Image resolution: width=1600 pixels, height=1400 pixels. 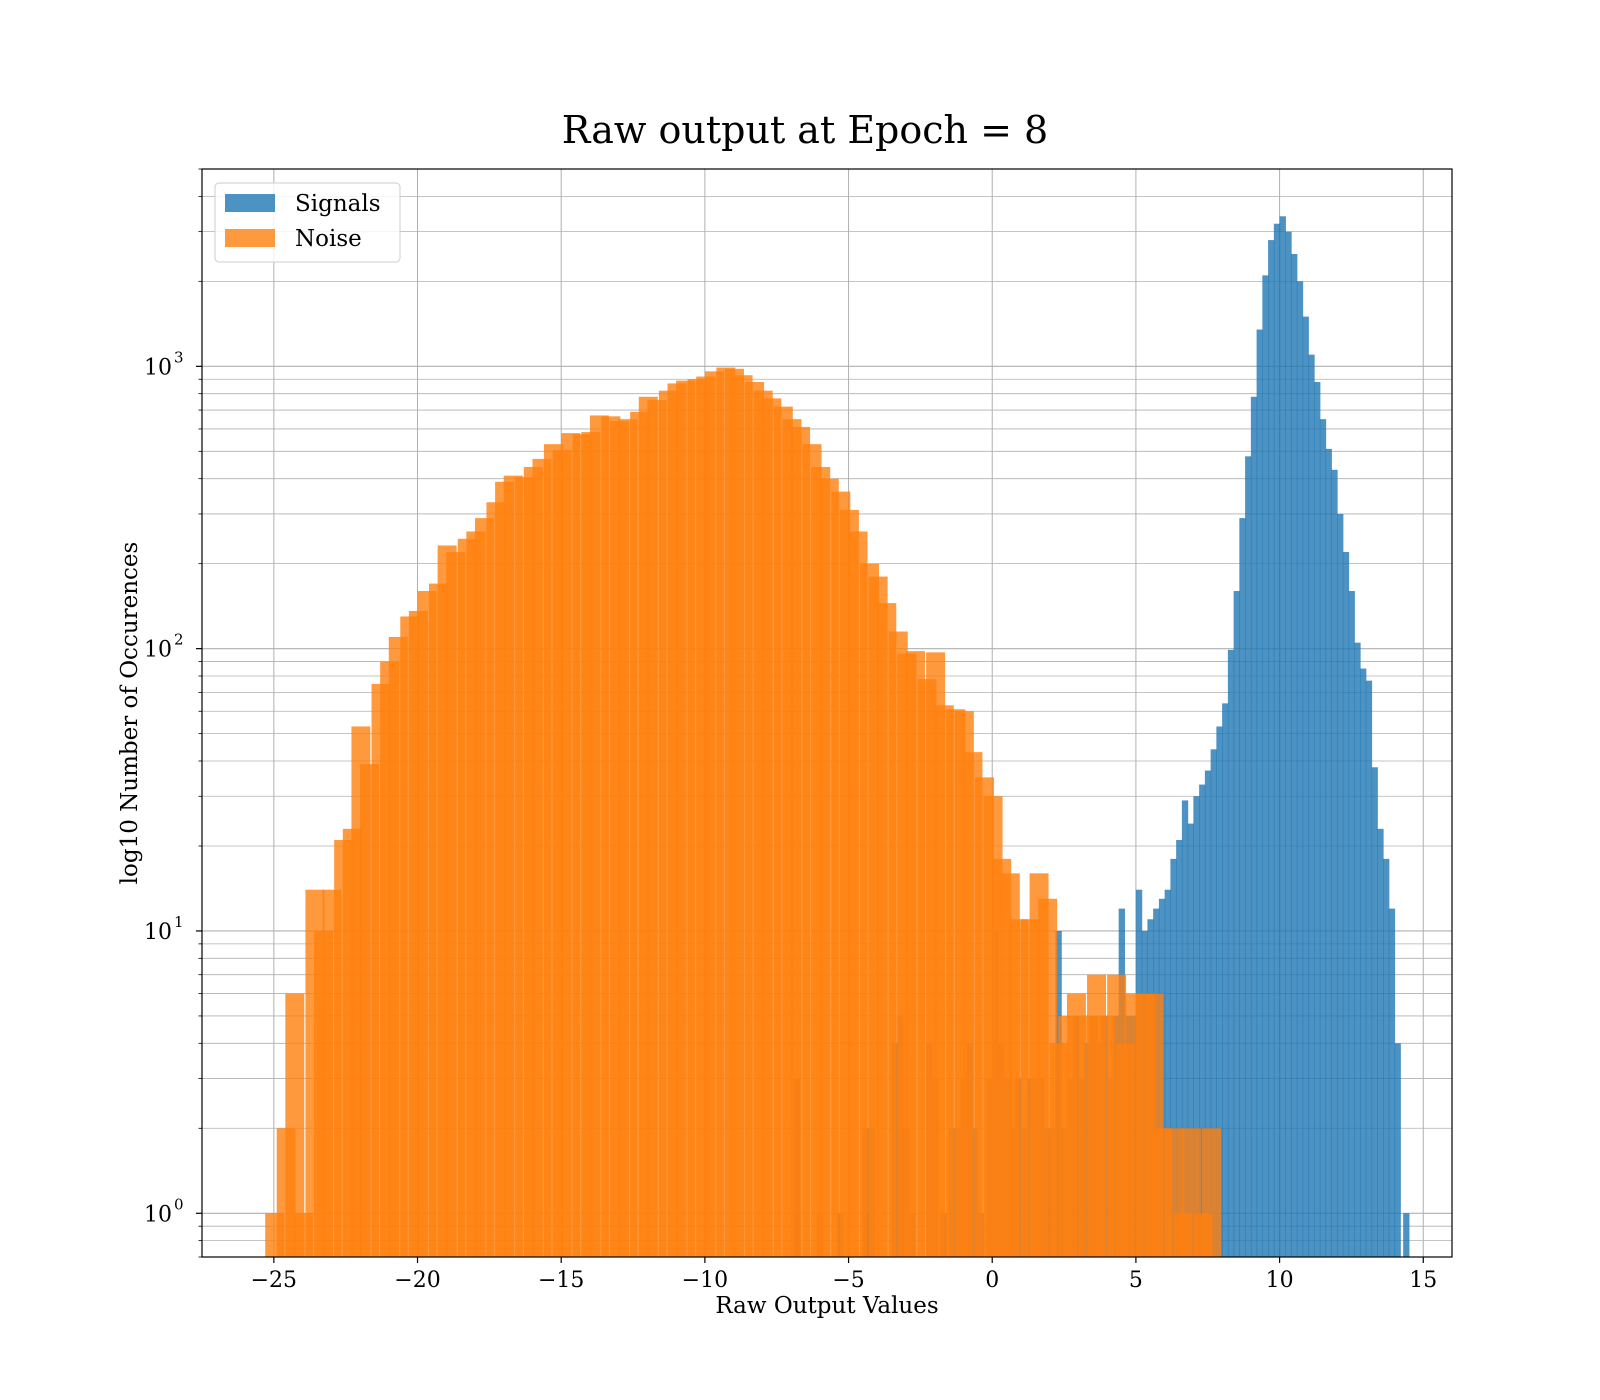 I want to click on x-tick-label: 15, so click(x=1423, y=1280).